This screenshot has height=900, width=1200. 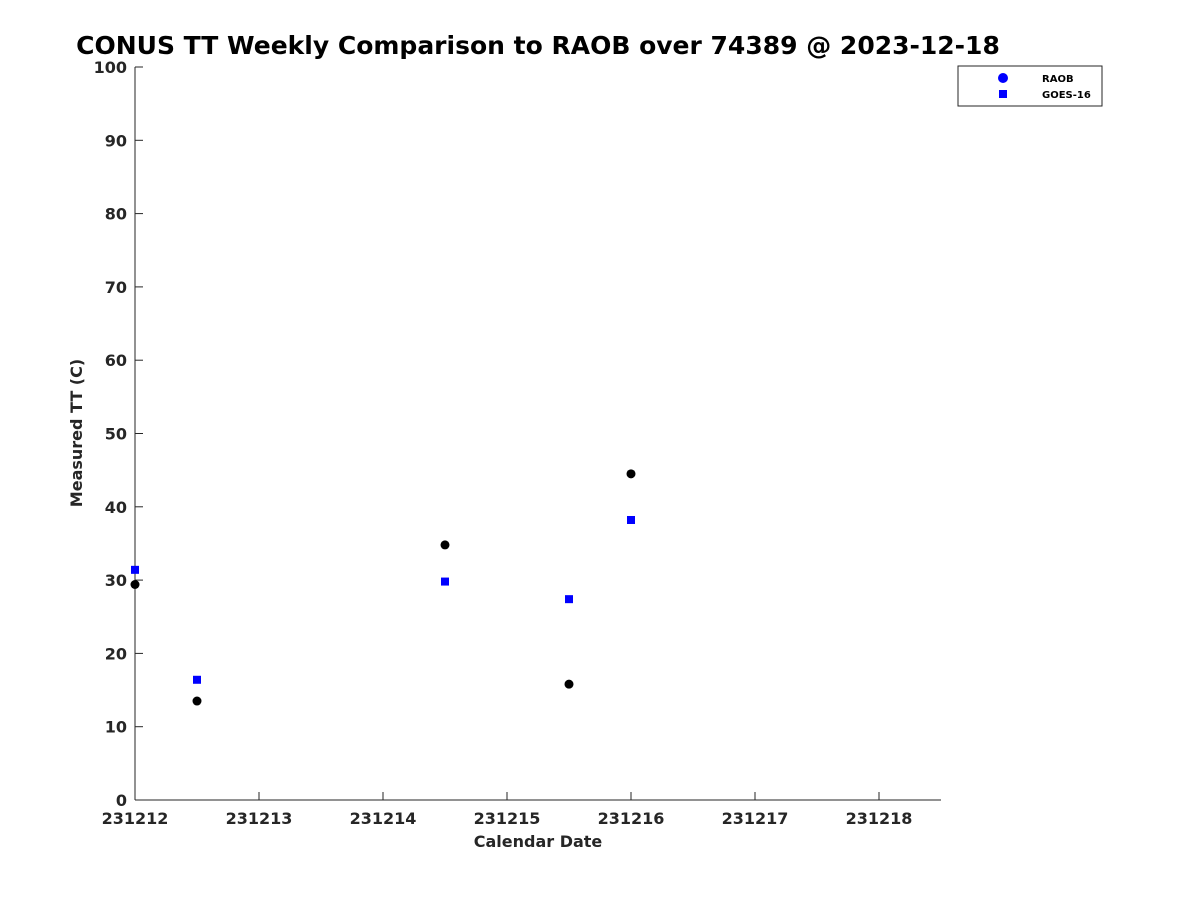 I want to click on y-tick-label: 60, so click(x=116, y=360).